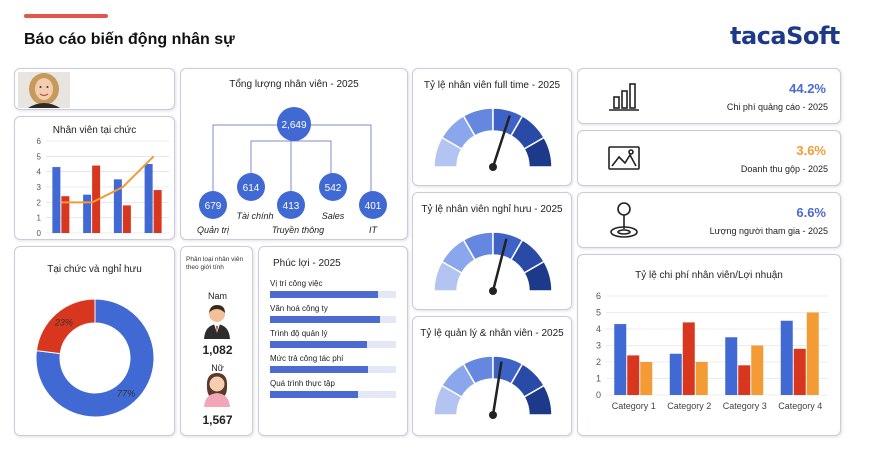 The image size is (869, 460). What do you see at coordinates (624, 97) in the screenshot?
I see `bar-chart-icon` at bounding box center [624, 97].